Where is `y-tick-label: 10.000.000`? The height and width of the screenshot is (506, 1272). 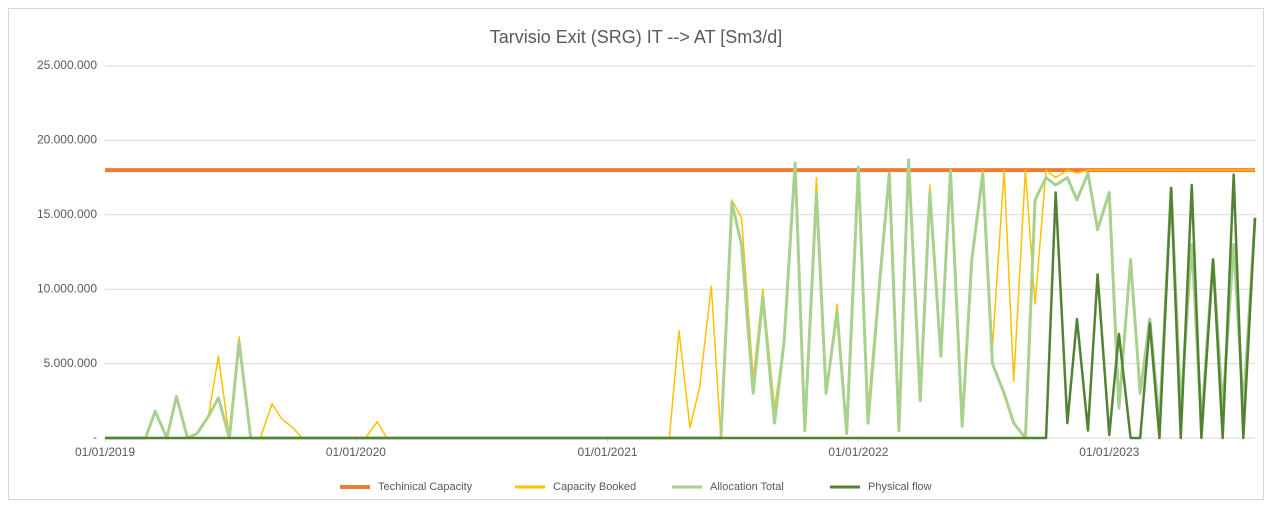
y-tick-label: 10.000.000 is located at coordinates (67, 288).